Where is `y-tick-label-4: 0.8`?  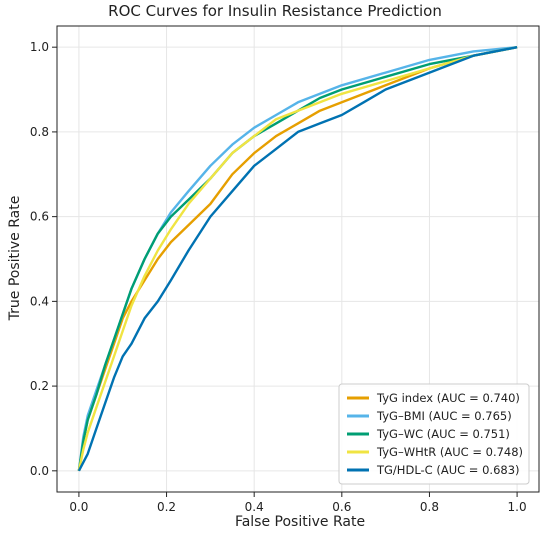 y-tick-label-4: 0.8 is located at coordinates (39, 132).